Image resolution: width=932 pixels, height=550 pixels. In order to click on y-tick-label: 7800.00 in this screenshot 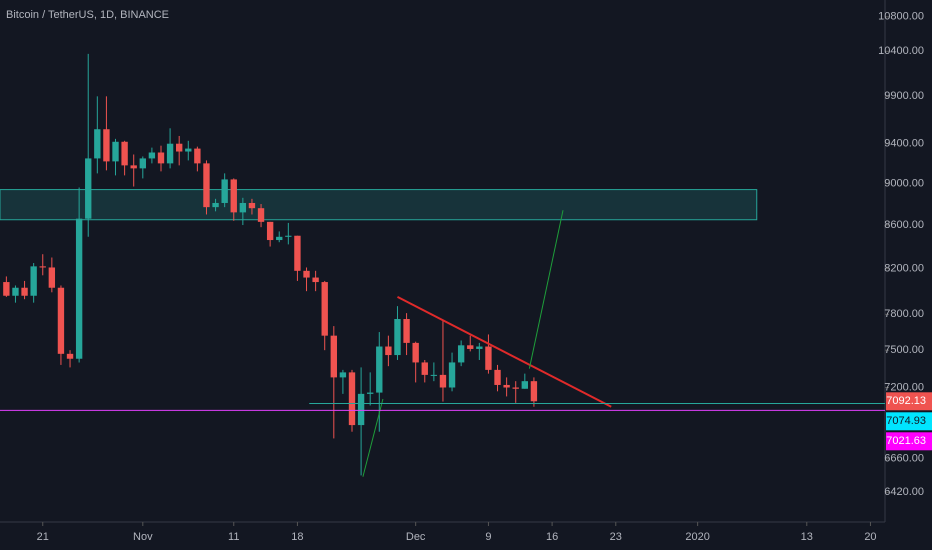, I will do `click(904, 314)`.